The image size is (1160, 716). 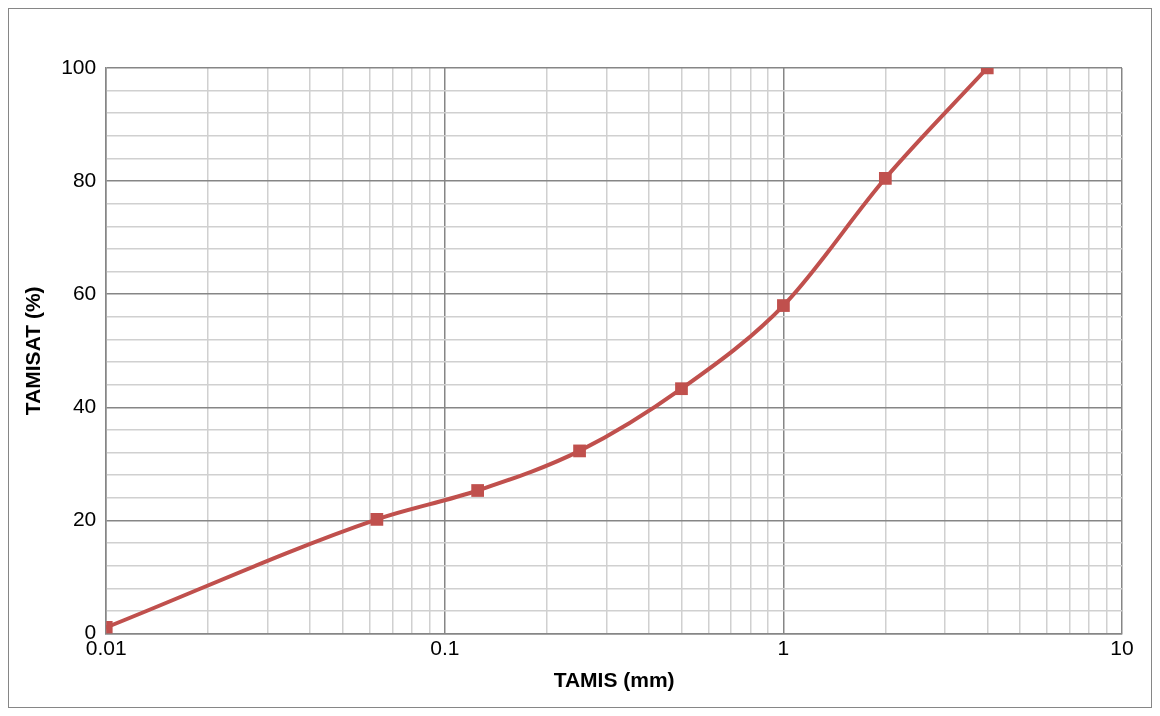 What do you see at coordinates (33, 351) in the screenshot?
I see `y-axis-title: TAMISAT (%)` at bounding box center [33, 351].